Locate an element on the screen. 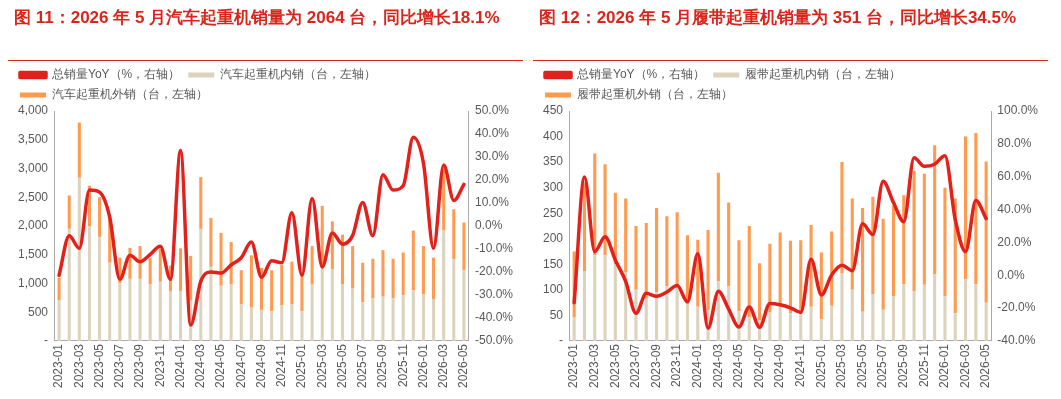 This screenshot has height=399, width=1061. x-tick-label: 2023-07 is located at coordinates (635, 366).